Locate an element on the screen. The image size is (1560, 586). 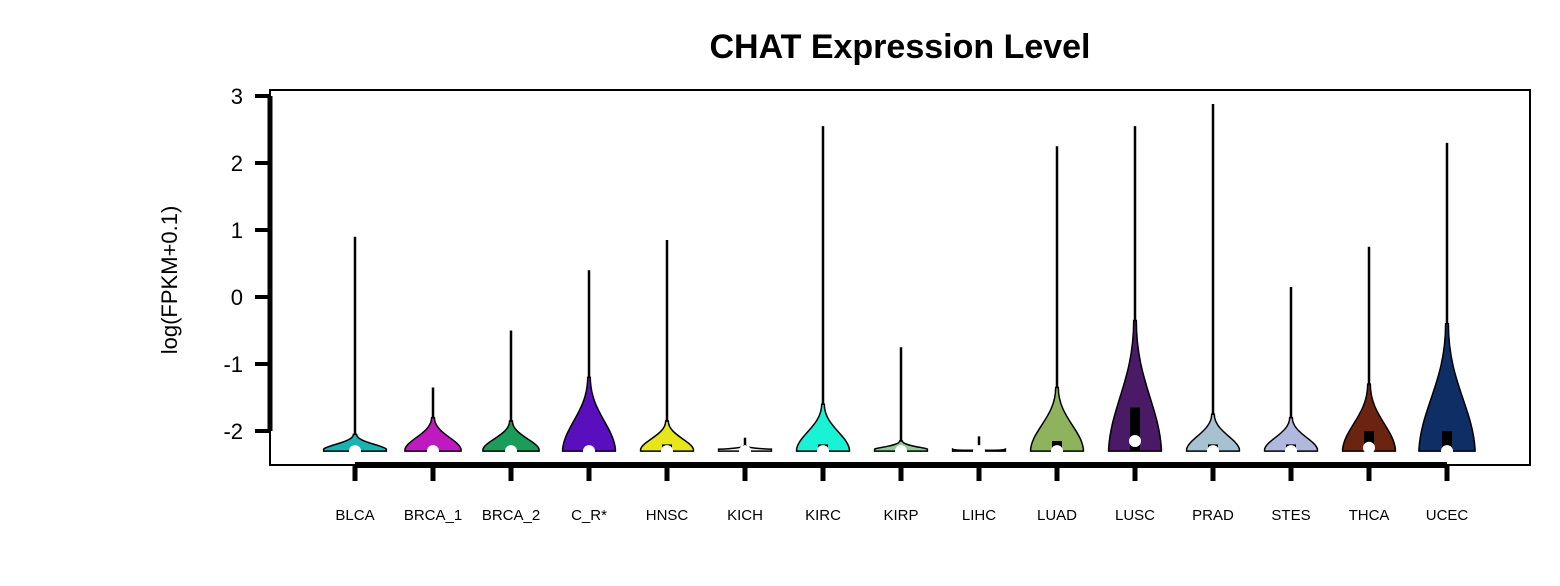
violin-KIRC is located at coordinates (823, 292).